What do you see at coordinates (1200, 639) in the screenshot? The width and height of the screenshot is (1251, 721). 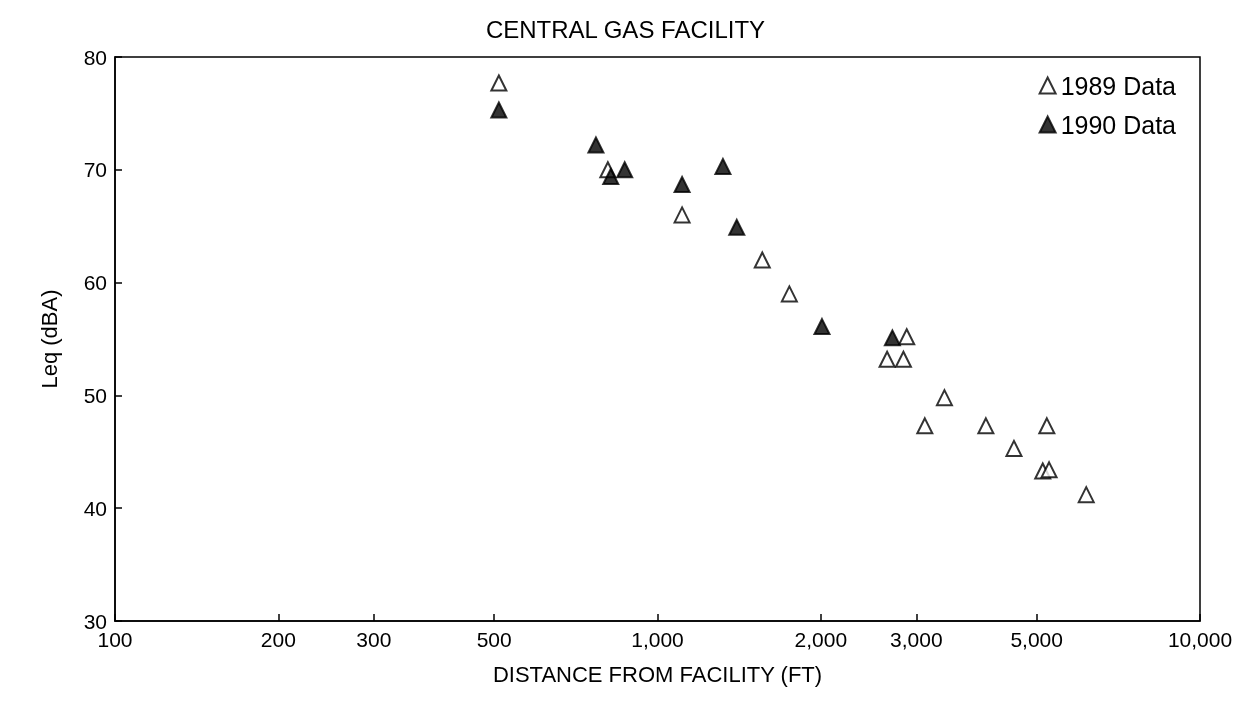 I see `x-tick-label: 10,000` at bounding box center [1200, 639].